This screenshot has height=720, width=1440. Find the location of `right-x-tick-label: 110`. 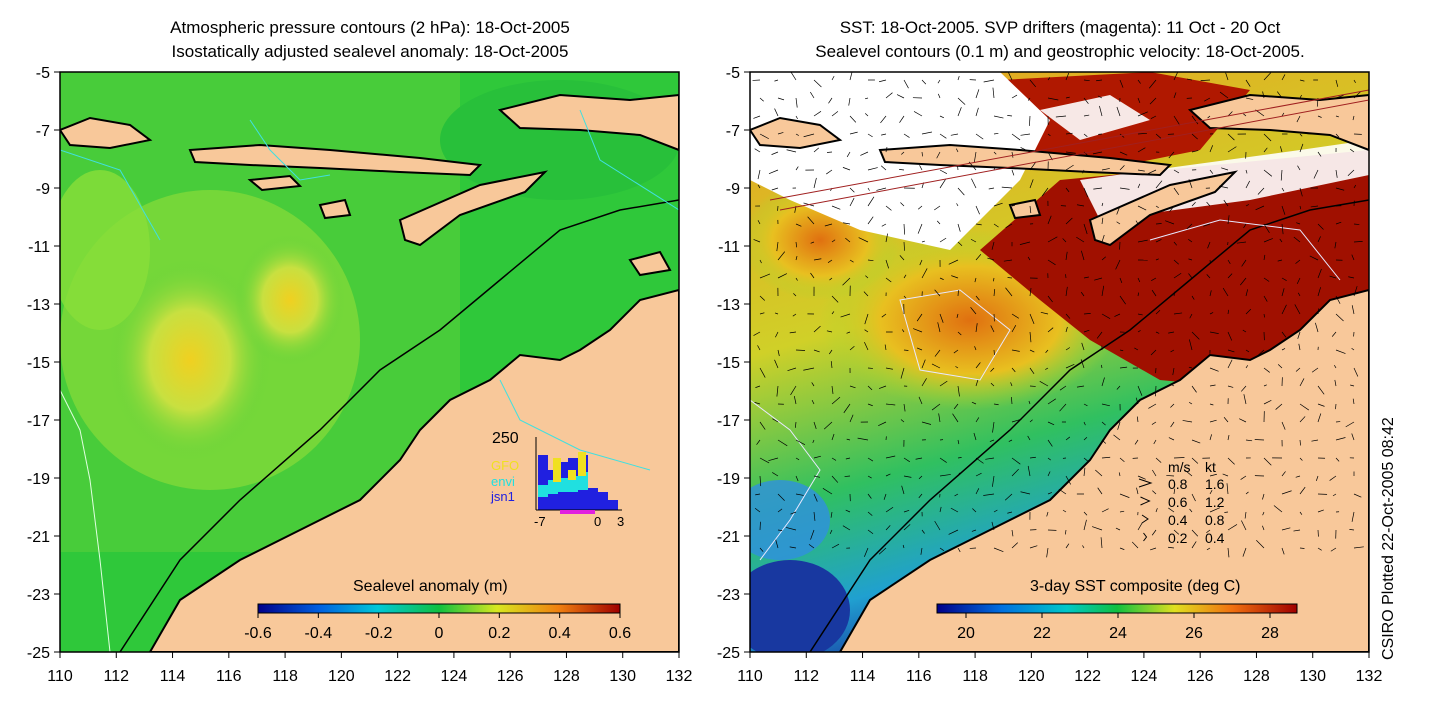

right-x-tick-label: 110 is located at coordinates (750, 676).